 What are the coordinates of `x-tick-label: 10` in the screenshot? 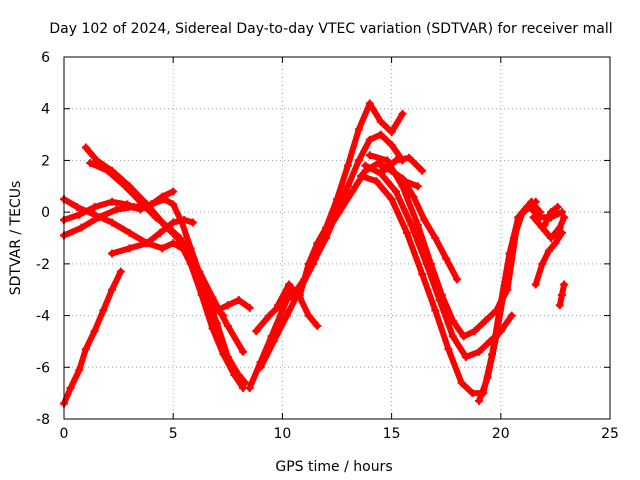 It's located at (282, 434).